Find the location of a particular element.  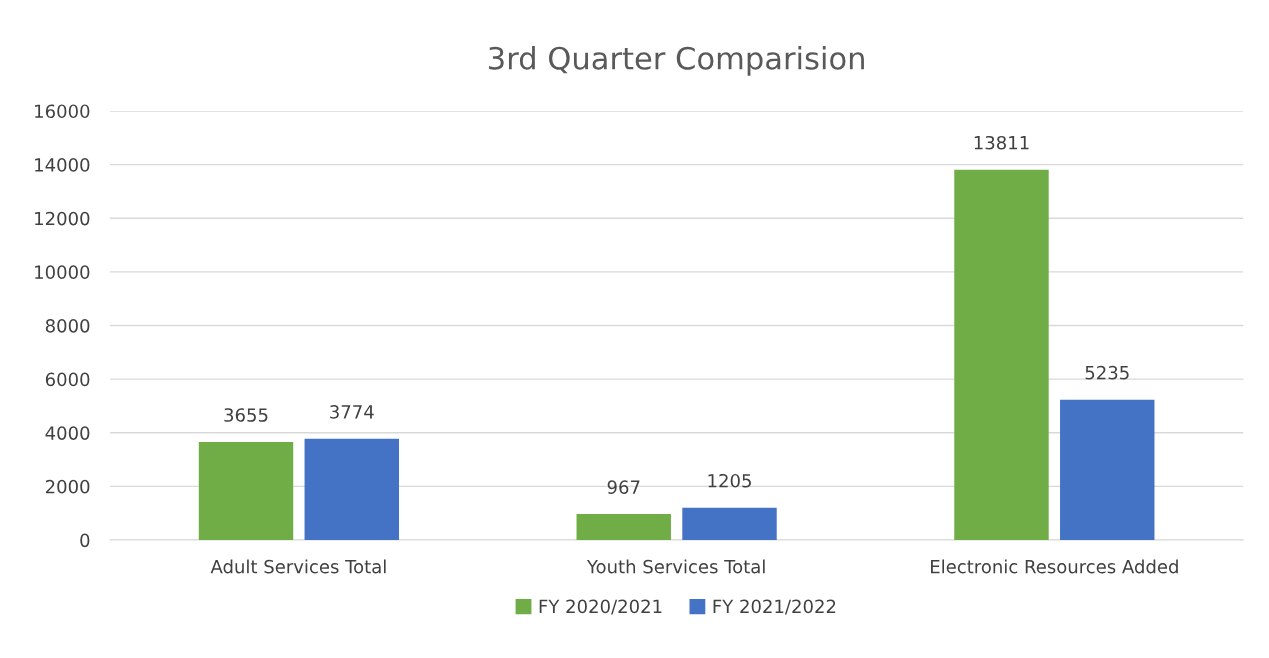

legend-label: FY 2020/2021 is located at coordinates (600, 607).